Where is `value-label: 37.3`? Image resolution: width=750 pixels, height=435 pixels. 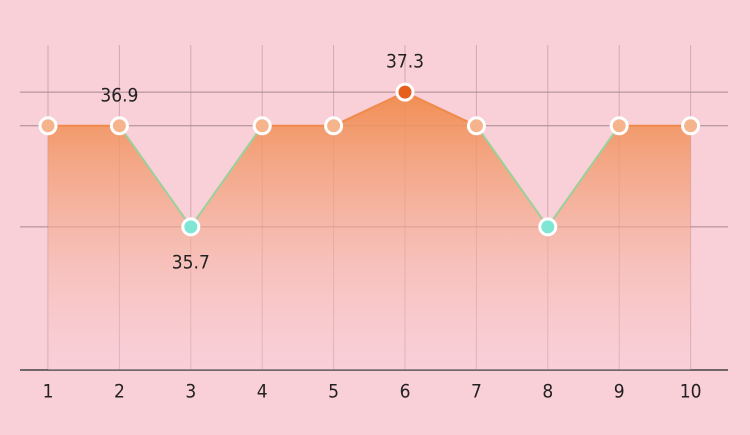 value-label: 37.3 is located at coordinates (405, 62).